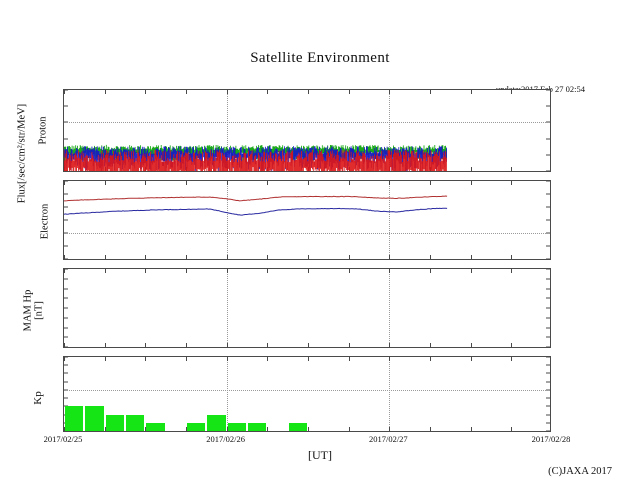 The image size is (640, 496). What do you see at coordinates (255, 157) in the screenshot?
I see `plot-traces` at bounding box center [255, 157].